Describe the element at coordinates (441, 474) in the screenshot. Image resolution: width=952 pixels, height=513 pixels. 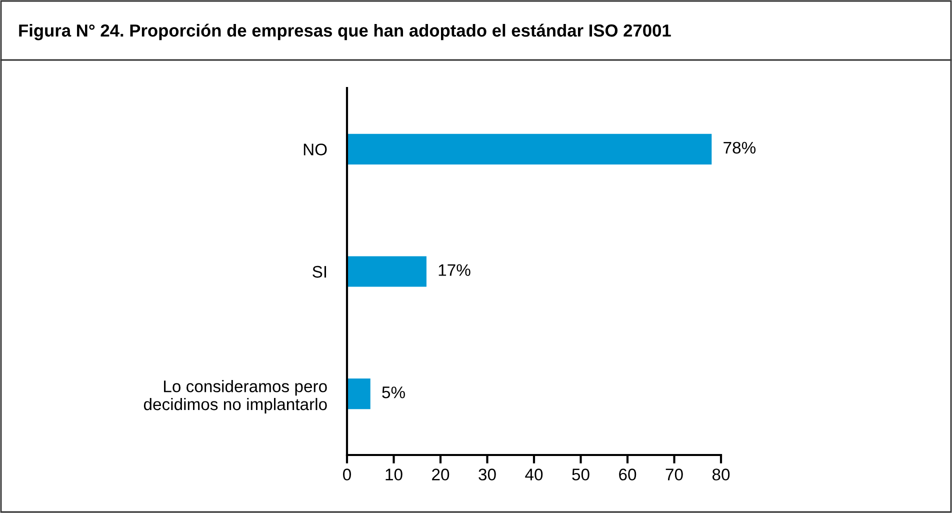
I see `x-tick-label: 20` at that location.